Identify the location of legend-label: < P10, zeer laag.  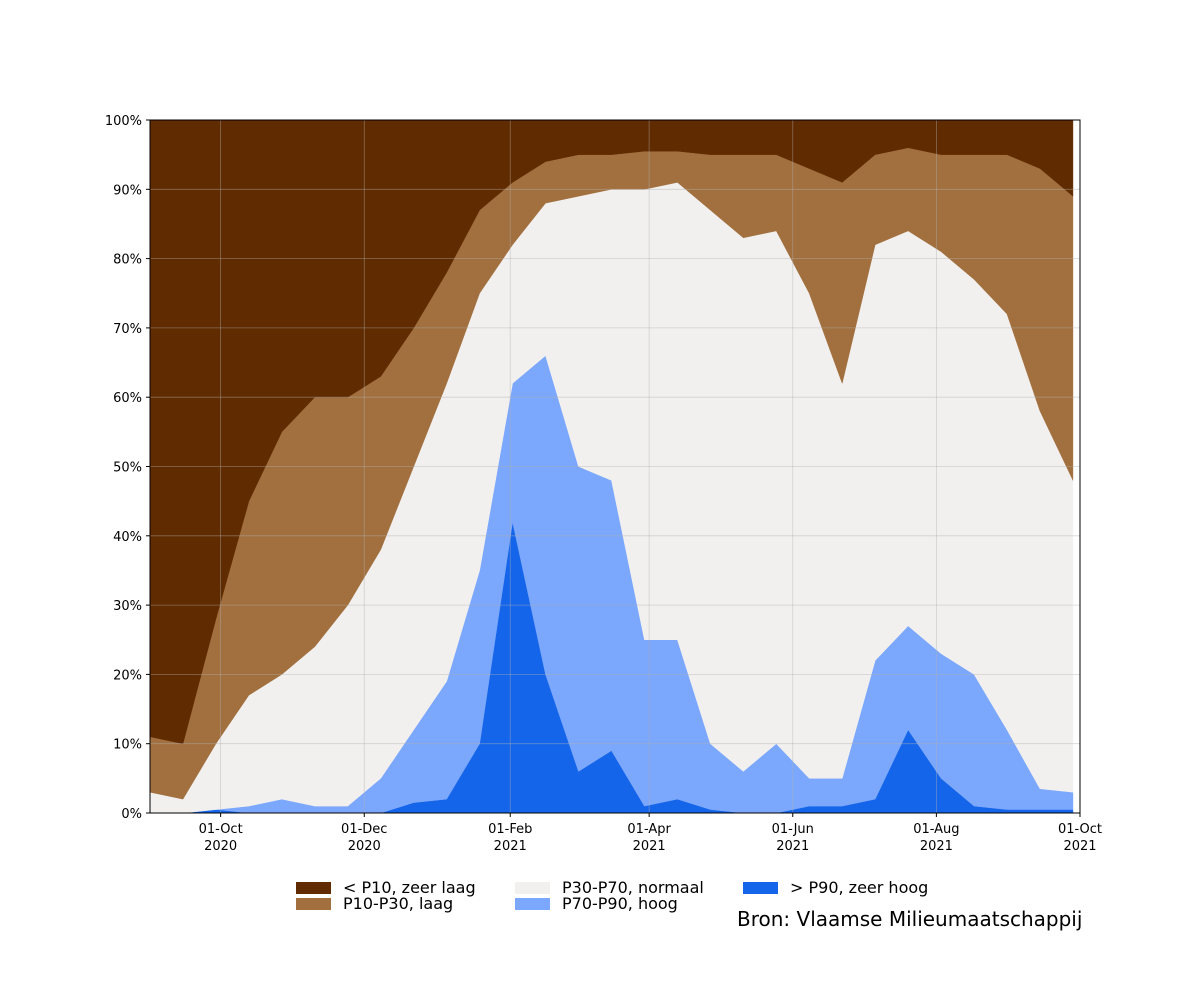
(409, 887).